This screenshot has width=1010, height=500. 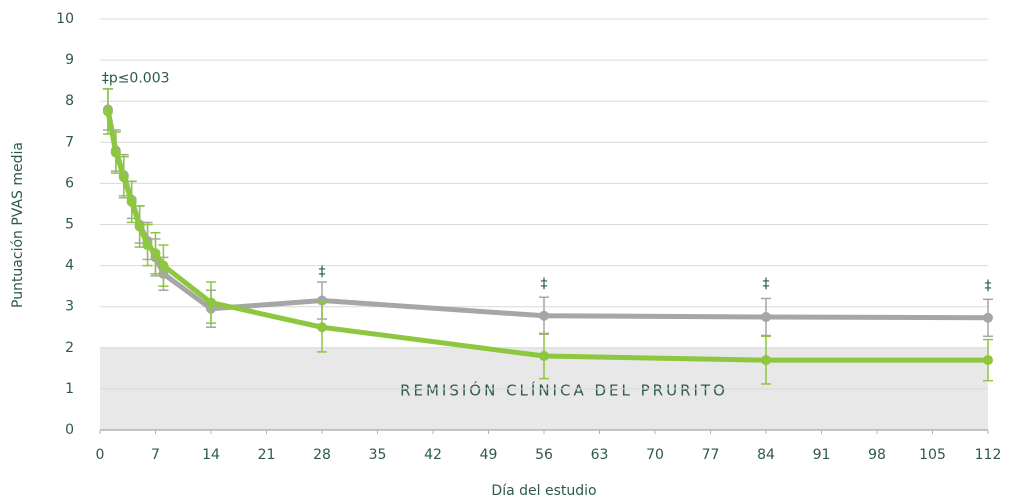 What do you see at coordinates (489, 455) in the screenshot?
I see `x-tick-label: 49` at bounding box center [489, 455].